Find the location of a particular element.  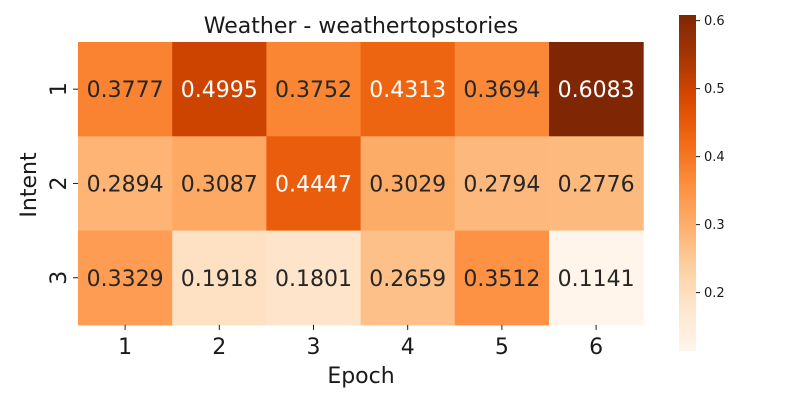

cell-value-label: 0.3512 is located at coordinates (501, 279).